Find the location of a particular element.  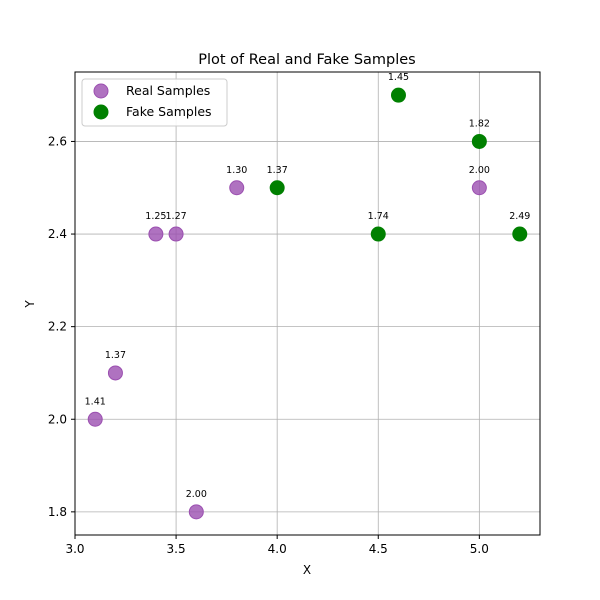

real-samples-point-label: 1.25 is located at coordinates (155, 216).